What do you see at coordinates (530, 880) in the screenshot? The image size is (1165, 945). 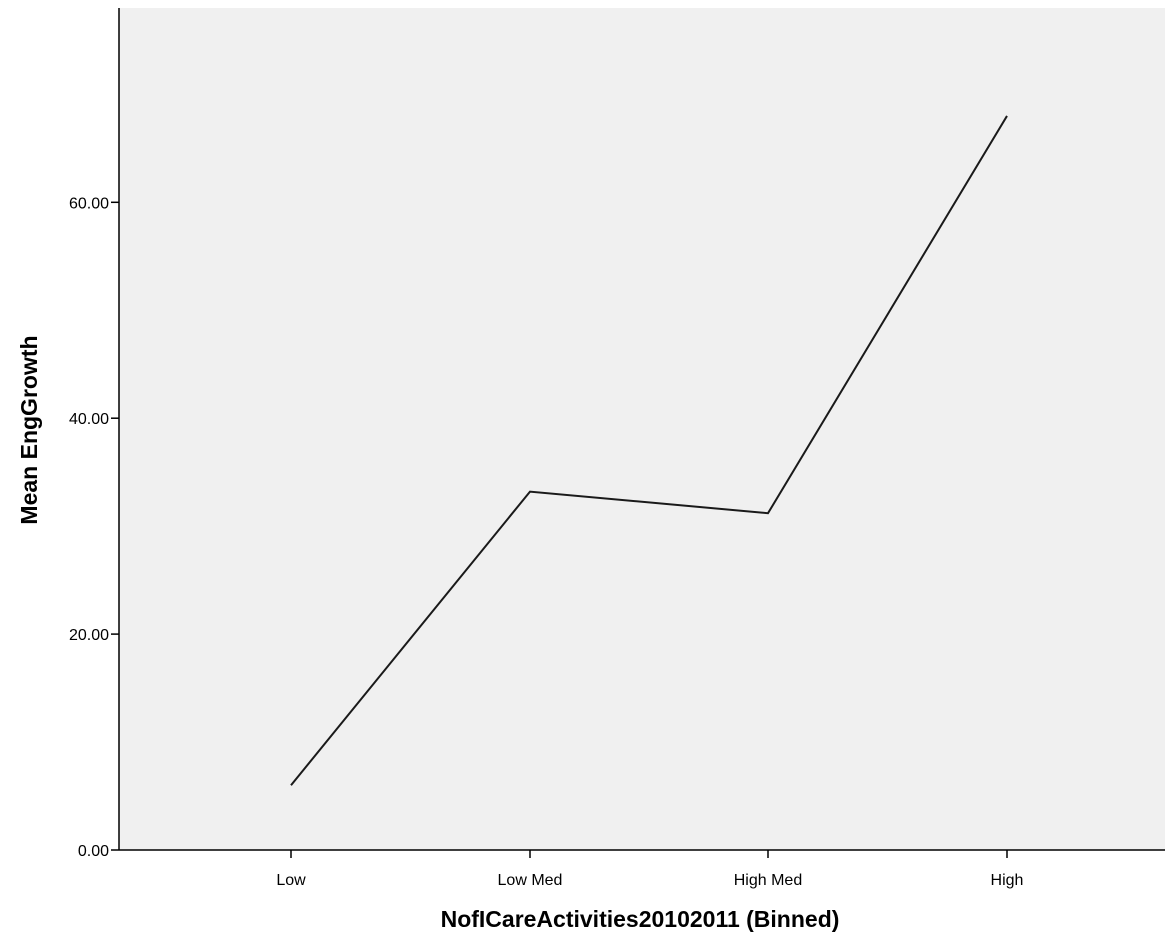 I see `x-tick-label: Low Med` at bounding box center [530, 880].